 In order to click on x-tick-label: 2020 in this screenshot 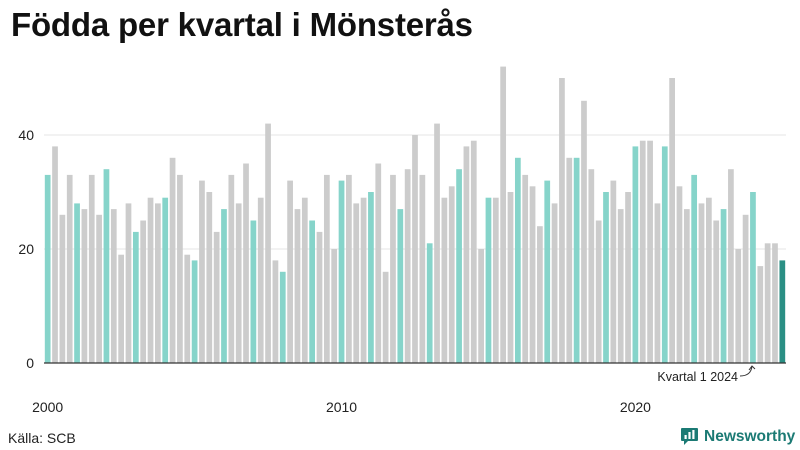, I will do `click(635, 407)`.